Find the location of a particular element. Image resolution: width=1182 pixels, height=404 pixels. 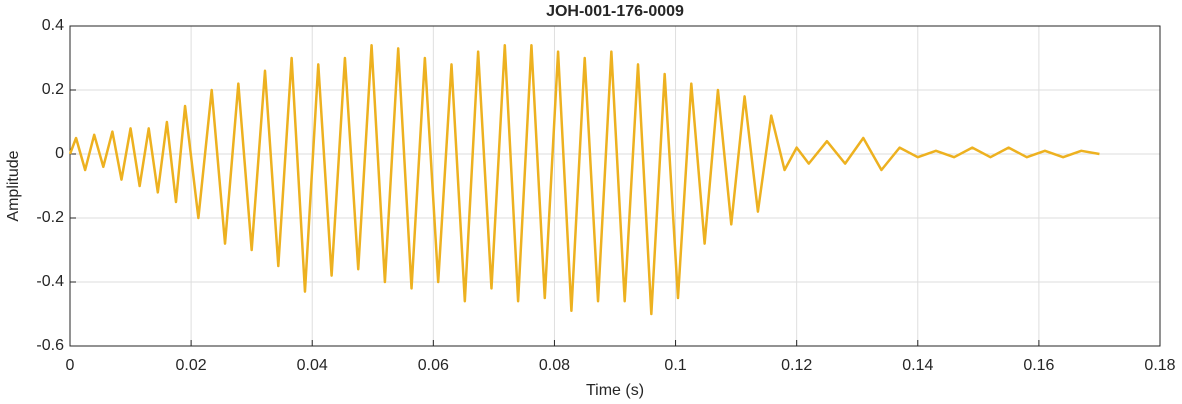

x-tick-label: 0.1 is located at coordinates (675, 365).